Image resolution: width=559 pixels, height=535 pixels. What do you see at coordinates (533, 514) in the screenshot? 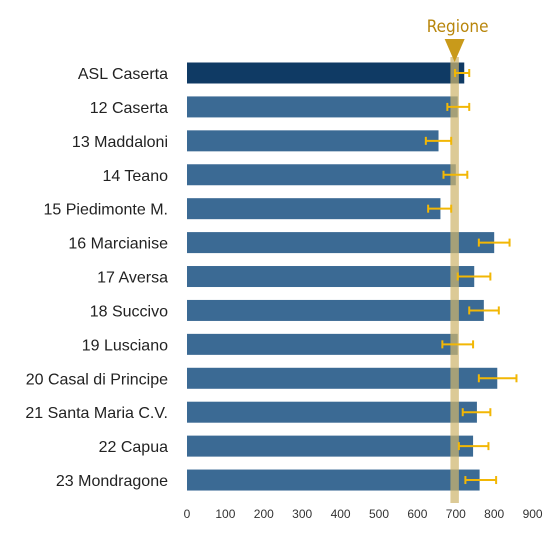
I see `x-tick-label: 900` at bounding box center [533, 514].